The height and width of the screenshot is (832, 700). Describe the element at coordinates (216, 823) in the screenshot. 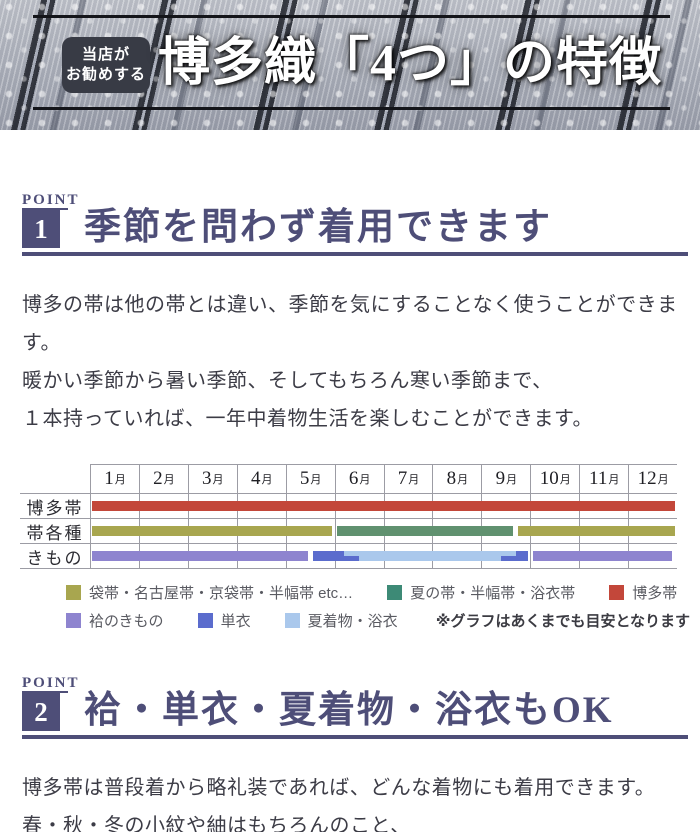

I see `point2-body-line2: 春・秋・冬の小紋や紬はもちろんのこと、` at that location.